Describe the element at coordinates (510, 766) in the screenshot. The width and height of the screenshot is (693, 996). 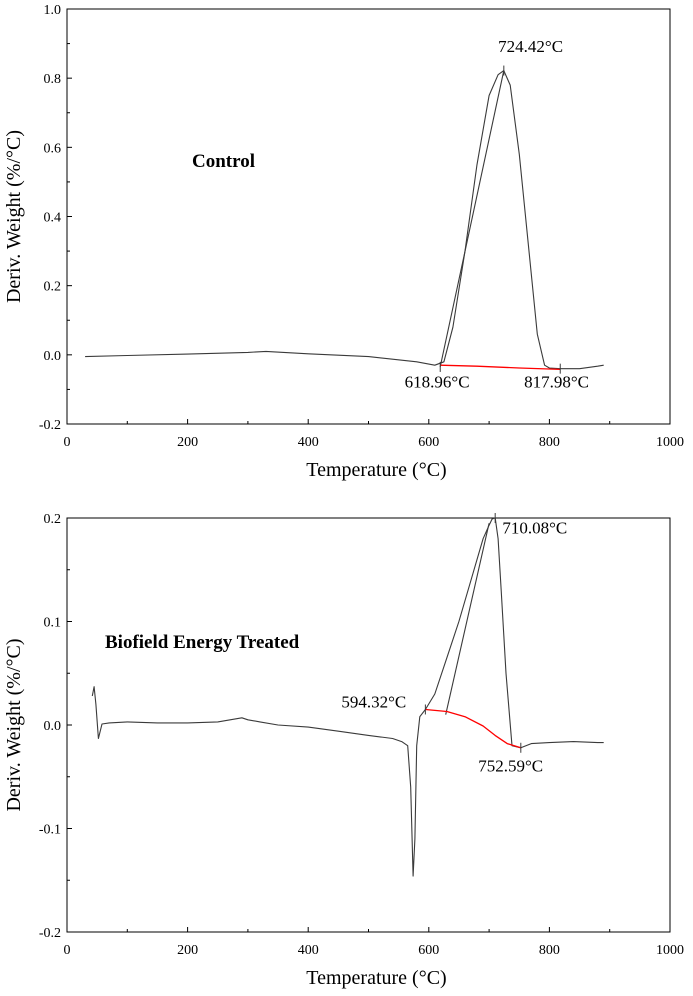
I see `temperature-annotation: 752.59°C` at that location.